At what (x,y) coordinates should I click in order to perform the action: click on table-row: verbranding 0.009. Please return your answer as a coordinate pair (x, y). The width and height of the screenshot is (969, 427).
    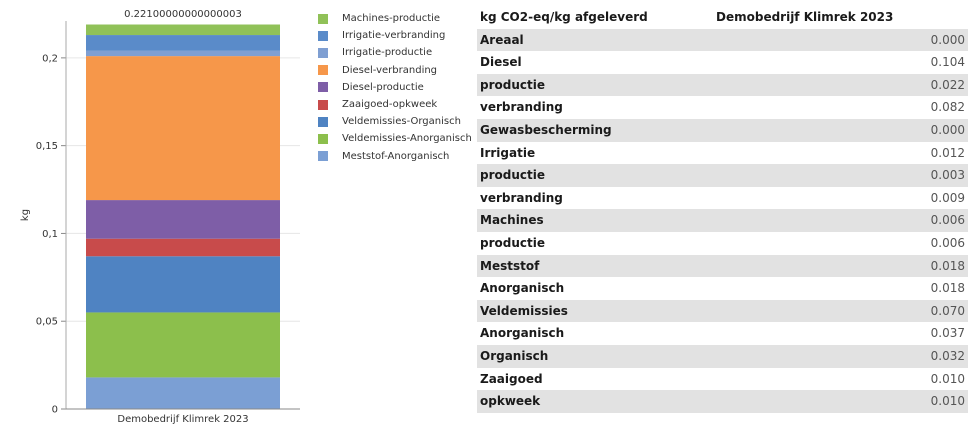
    Looking at the image, I should click on (722, 198).